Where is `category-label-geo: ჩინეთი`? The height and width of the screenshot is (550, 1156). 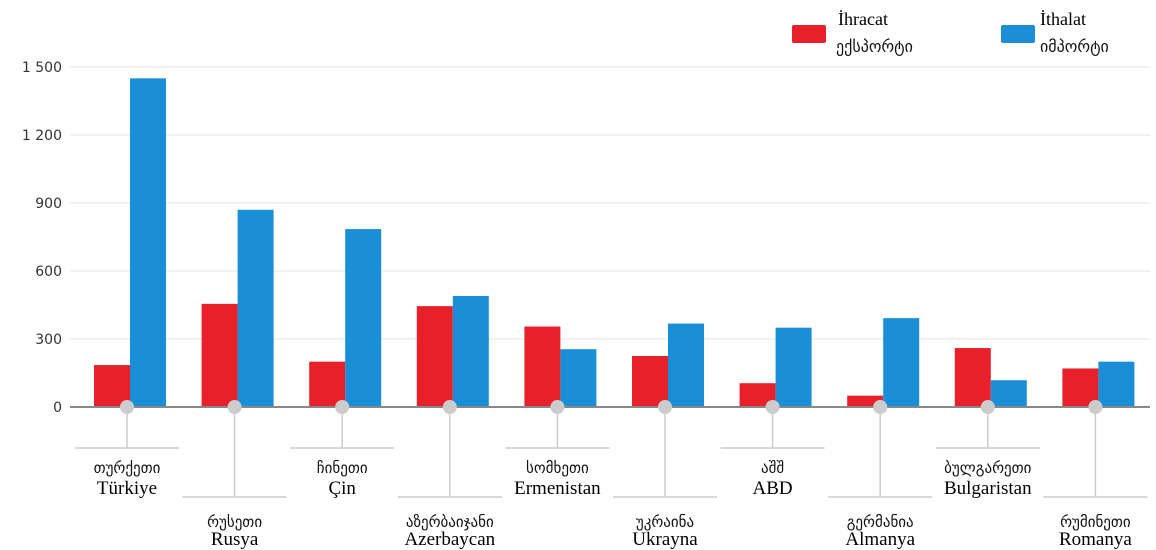 category-label-geo: ჩინეთი is located at coordinates (342, 468).